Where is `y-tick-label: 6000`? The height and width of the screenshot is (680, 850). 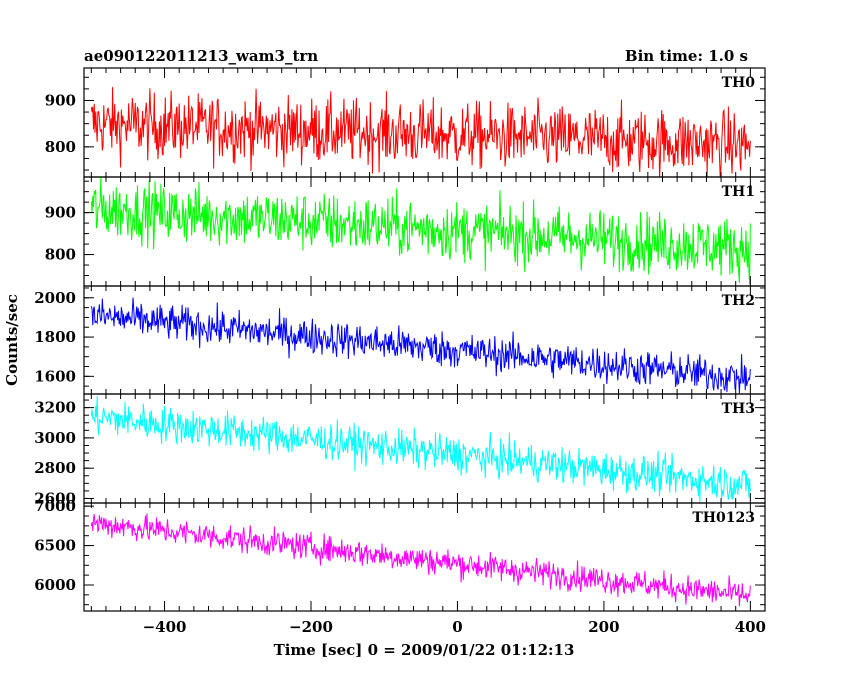
y-tick-label: 6000 is located at coordinates (55, 585).